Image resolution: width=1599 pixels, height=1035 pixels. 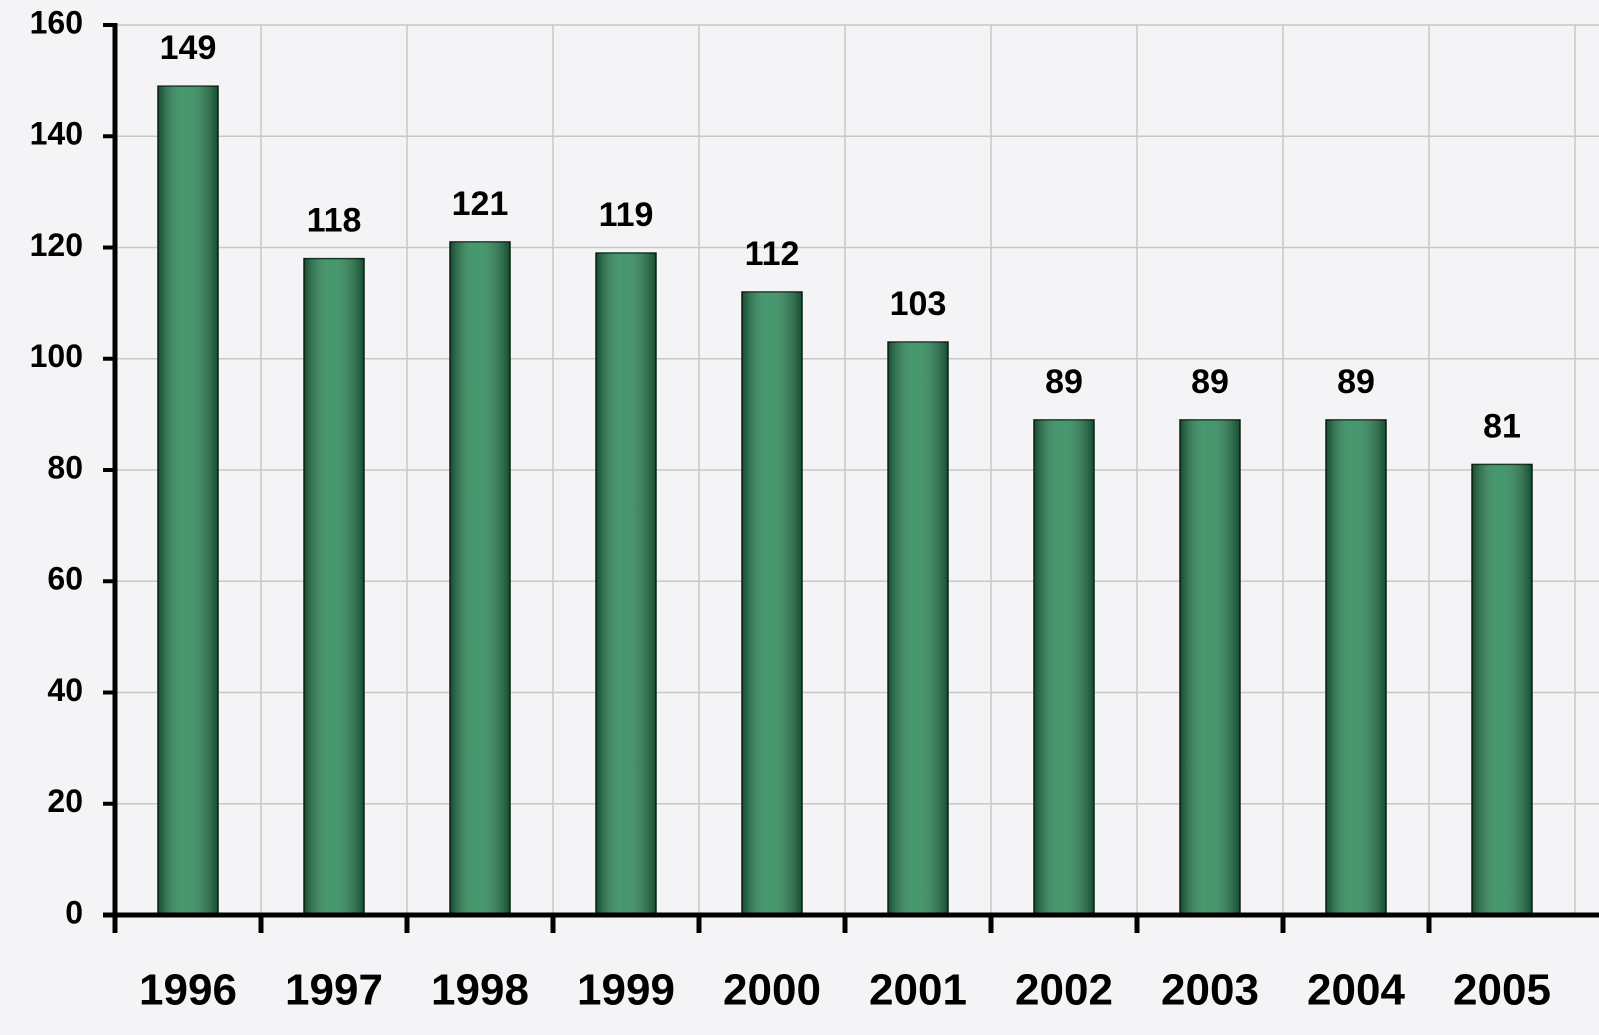 What do you see at coordinates (480, 204) in the screenshot?
I see `value-label: 121` at bounding box center [480, 204].